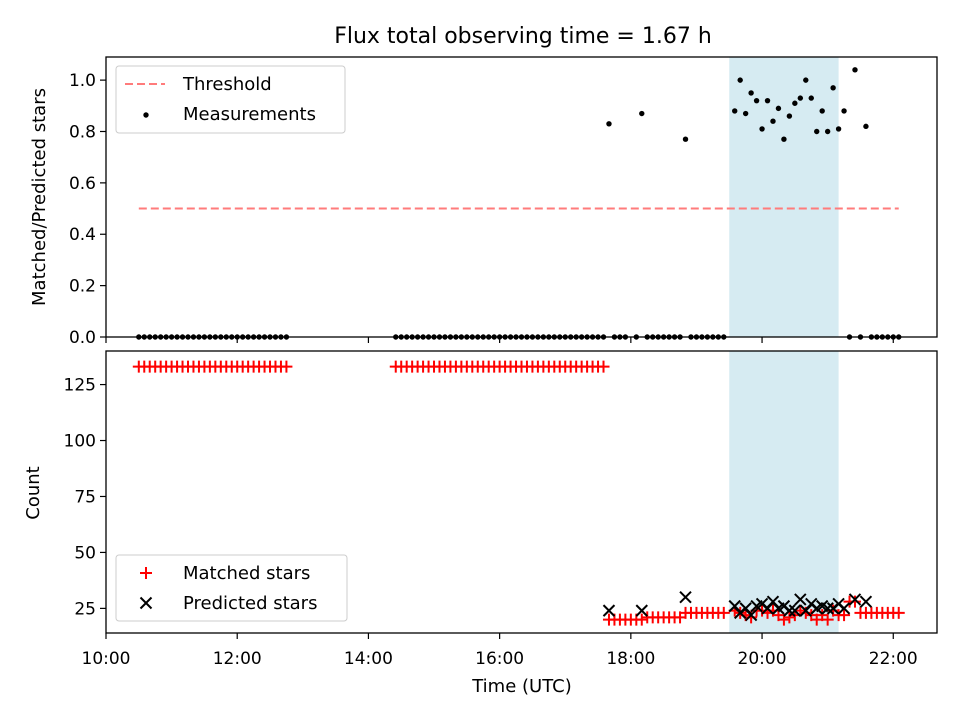 The width and height of the screenshot is (960, 720). What do you see at coordinates (82, 287) in the screenshot?
I see `top-y-tick-label: 0.2` at bounding box center [82, 287].